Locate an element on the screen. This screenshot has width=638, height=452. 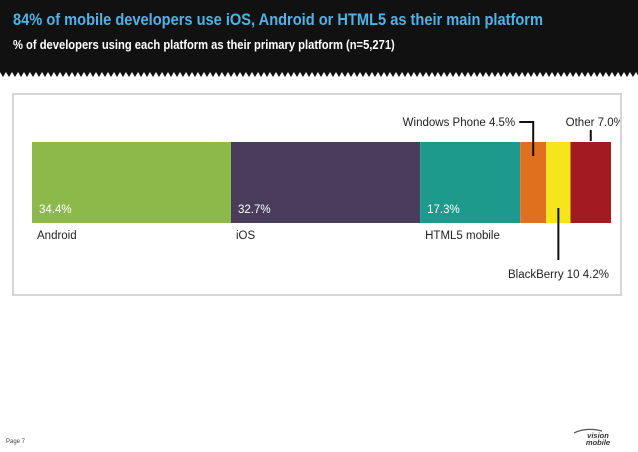
category-label-android: Android is located at coordinates (57, 236).